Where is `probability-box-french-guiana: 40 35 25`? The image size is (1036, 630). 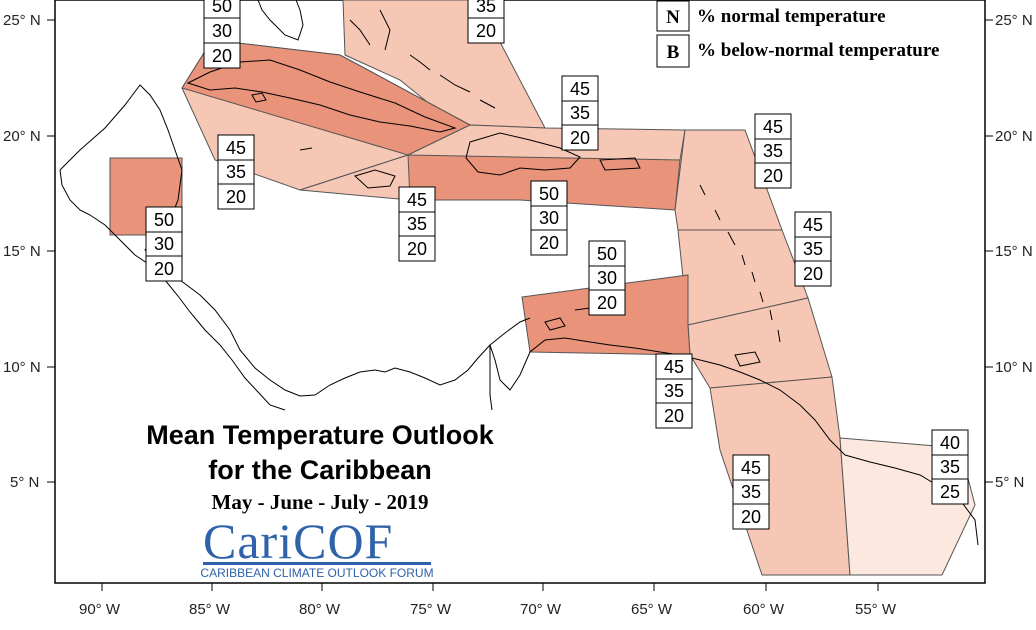
probability-box-french-guiana: 40 35 25 is located at coordinates (950, 467).